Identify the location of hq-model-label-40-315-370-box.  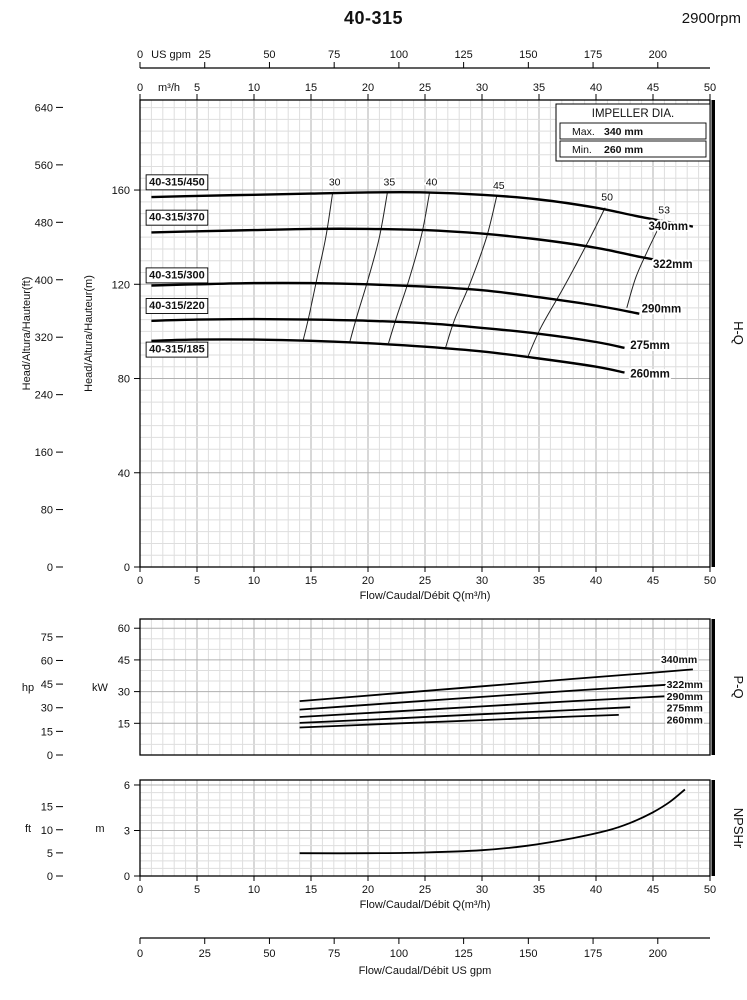
(177, 217).